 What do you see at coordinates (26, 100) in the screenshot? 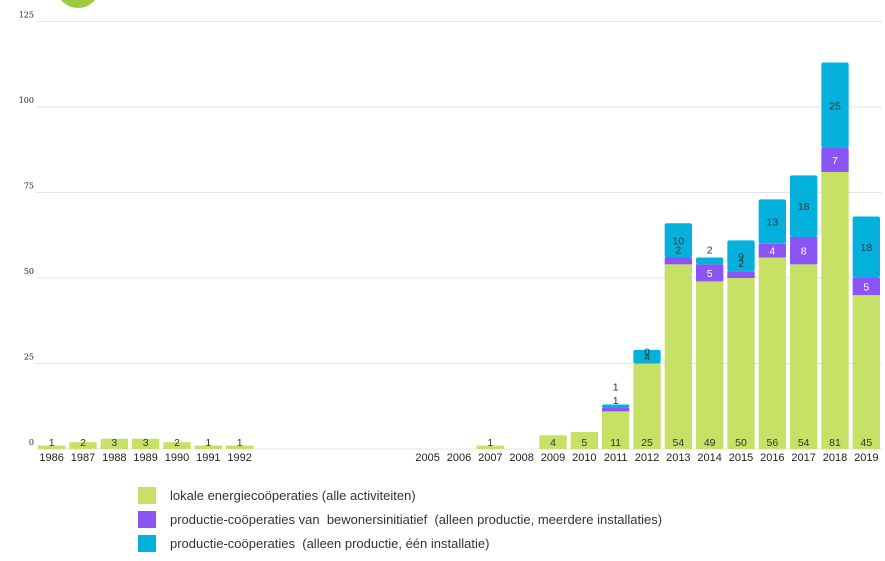
I see `y-tick-label: 100` at bounding box center [26, 100].